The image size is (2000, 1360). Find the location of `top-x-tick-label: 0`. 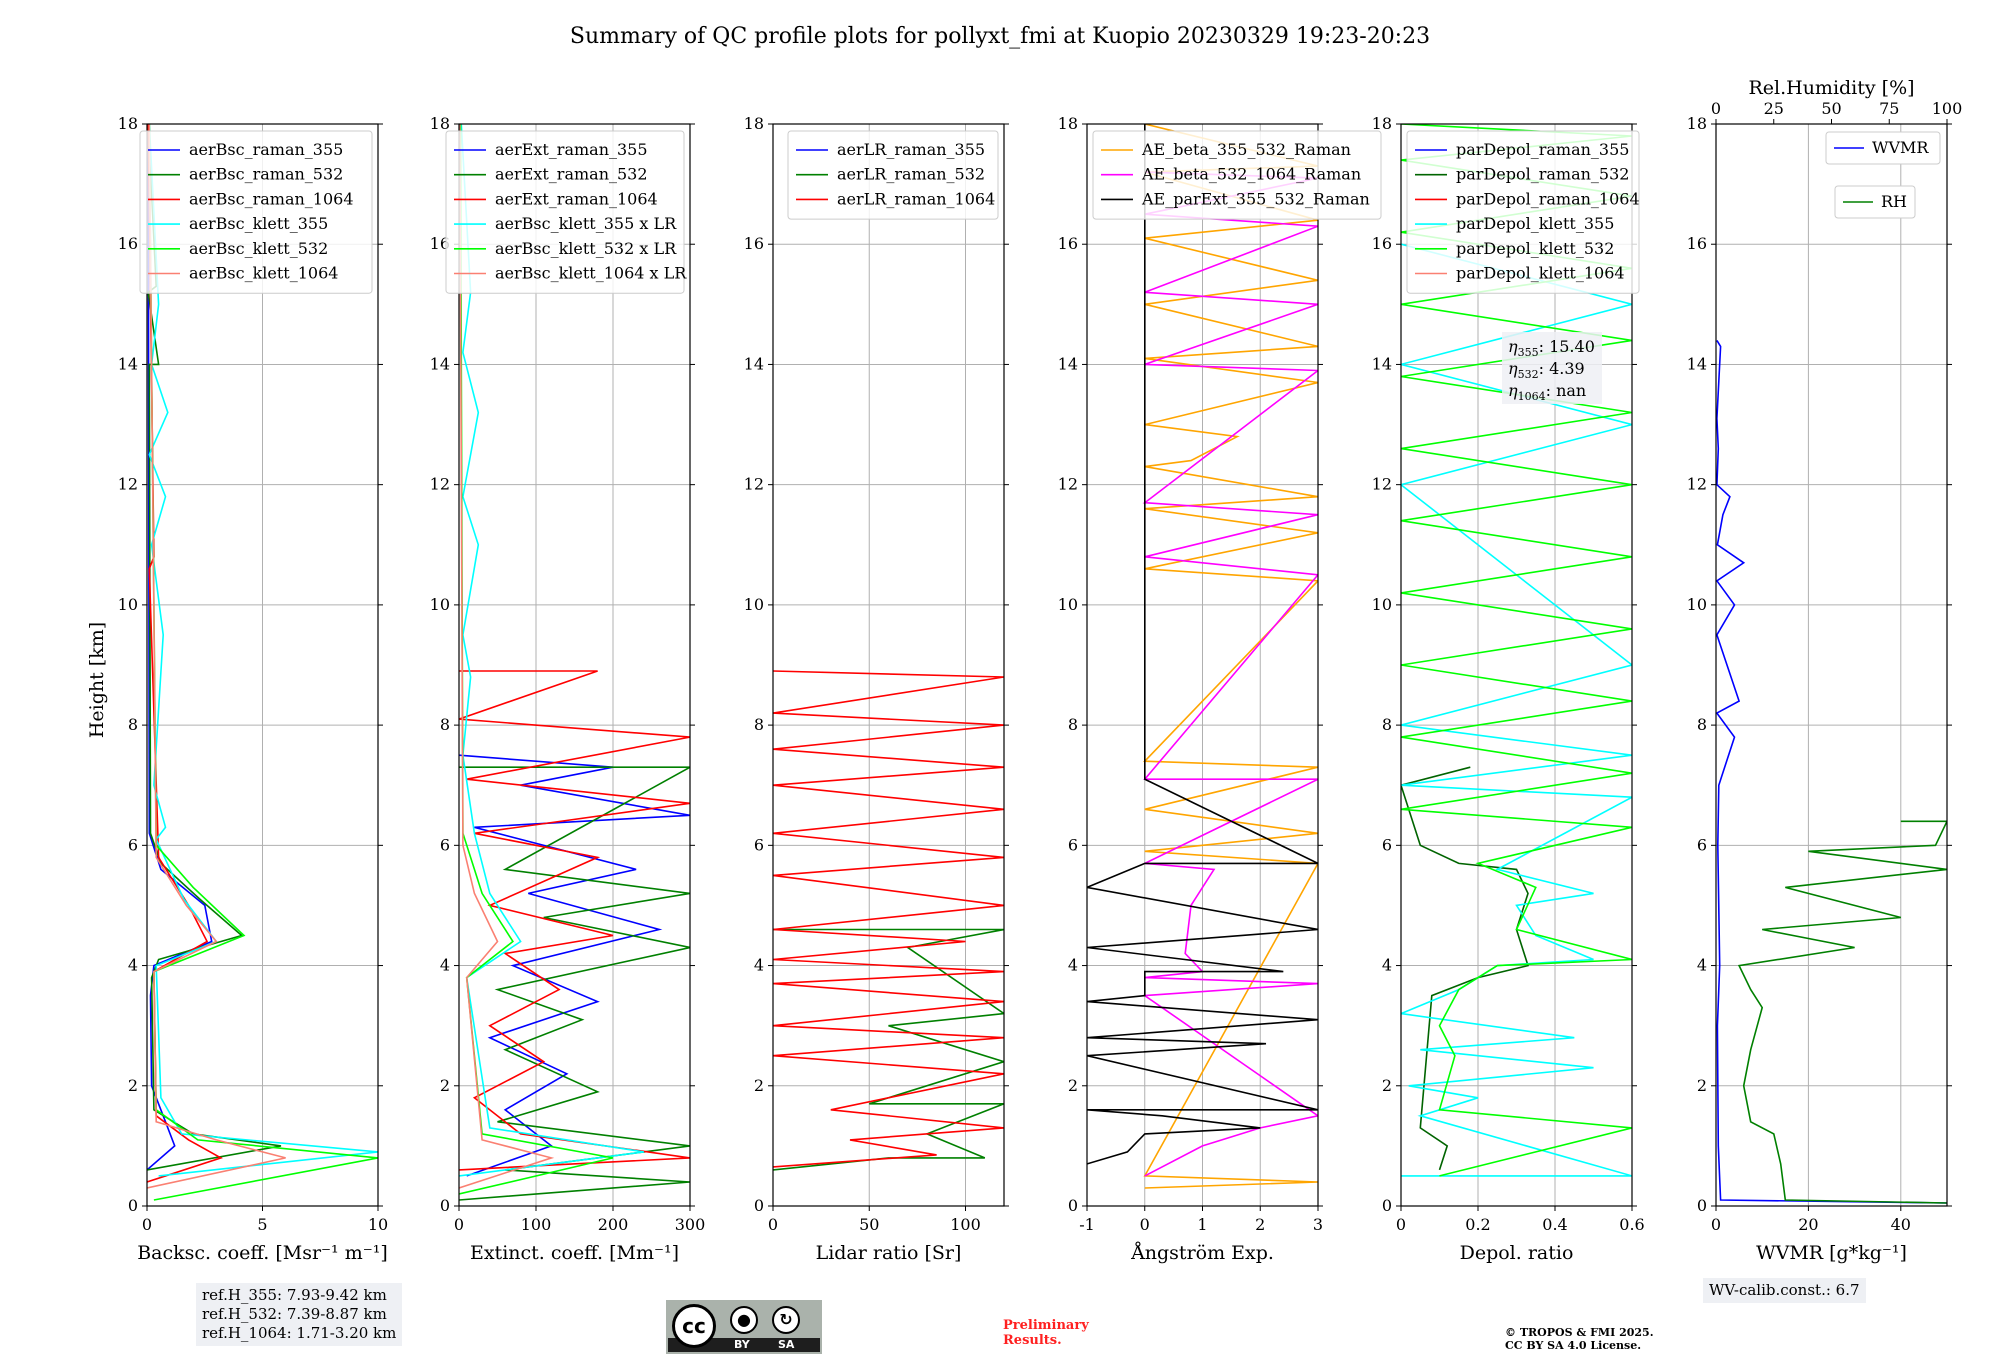

top-x-tick-label: 0 is located at coordinates (1716, 108).